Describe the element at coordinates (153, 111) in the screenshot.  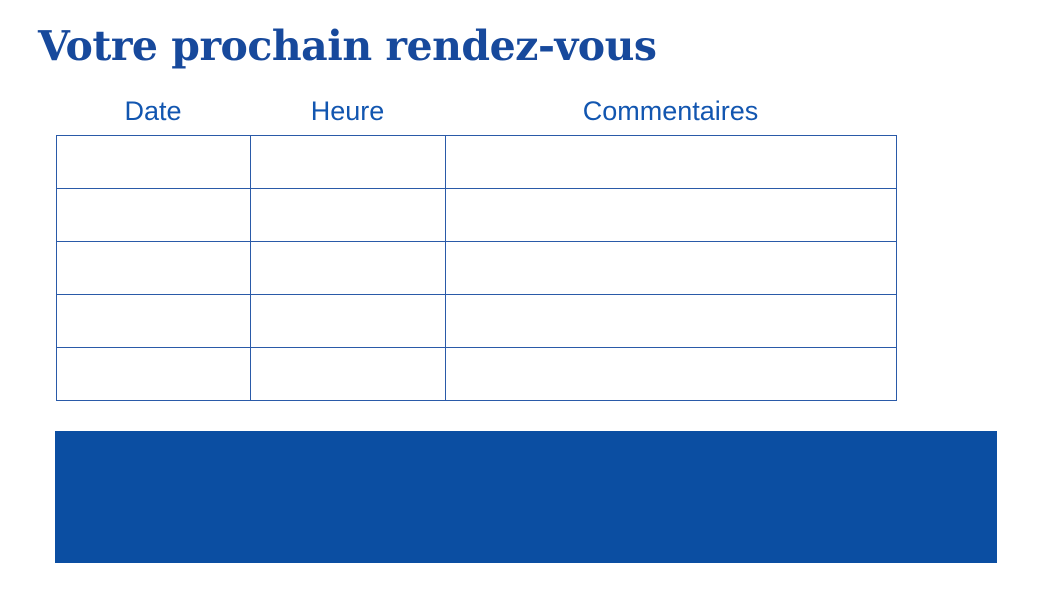
I see `column-header-date: Date` at that location.